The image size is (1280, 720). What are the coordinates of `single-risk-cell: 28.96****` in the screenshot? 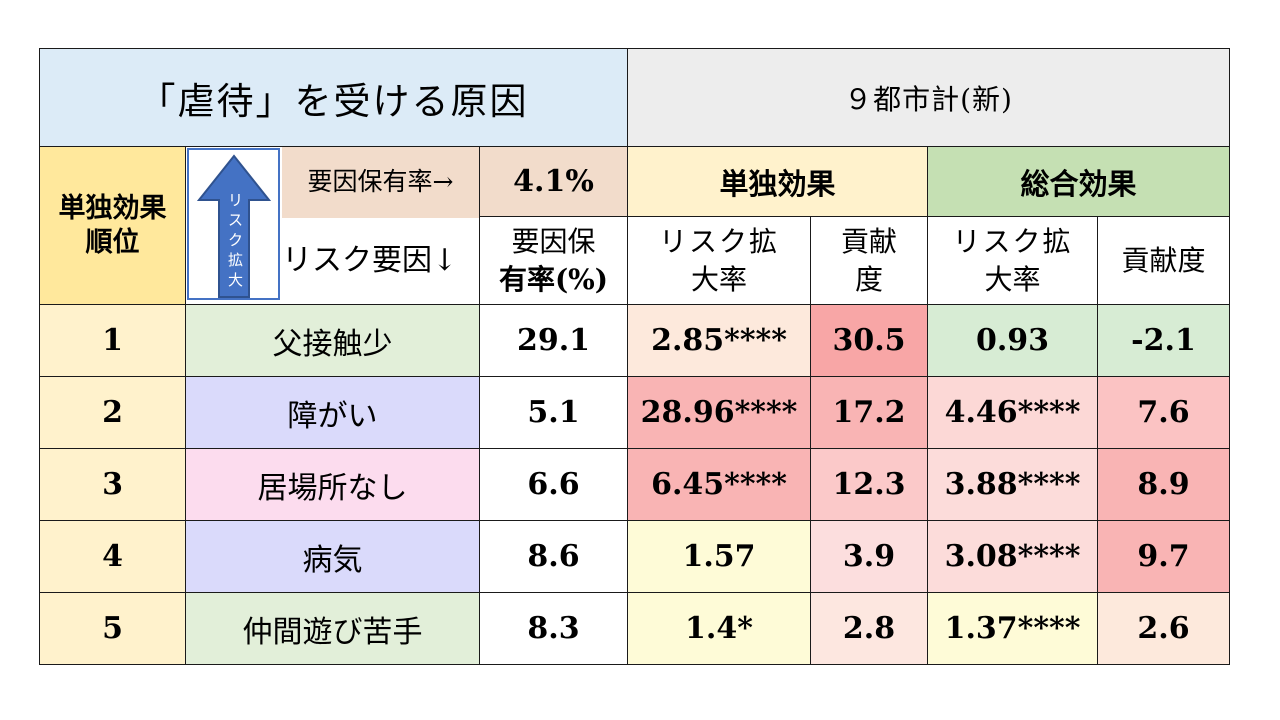 It's located at (719, 412).